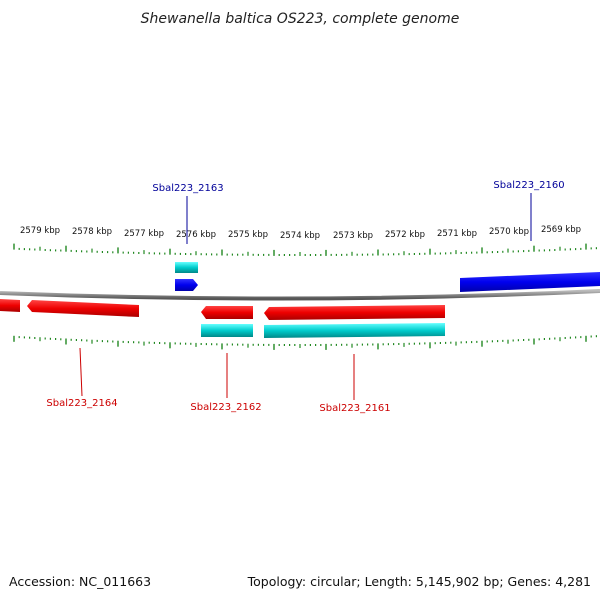 This screenshot has width=600, height=600. Describe the element at coordinates (405, 235) in the screenshot. I see `scale-label: 2572 kbp` at that location.